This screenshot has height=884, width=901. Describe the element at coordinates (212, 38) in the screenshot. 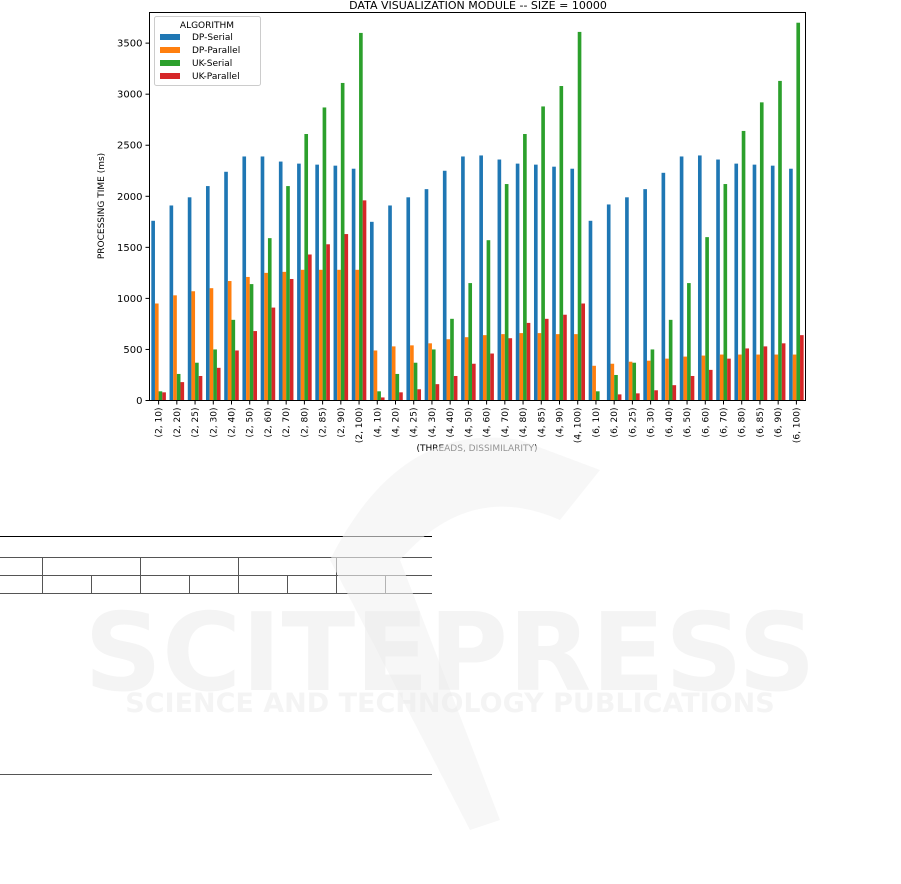

I see `legend-label-dp-serial: DP-Serial` at that location.